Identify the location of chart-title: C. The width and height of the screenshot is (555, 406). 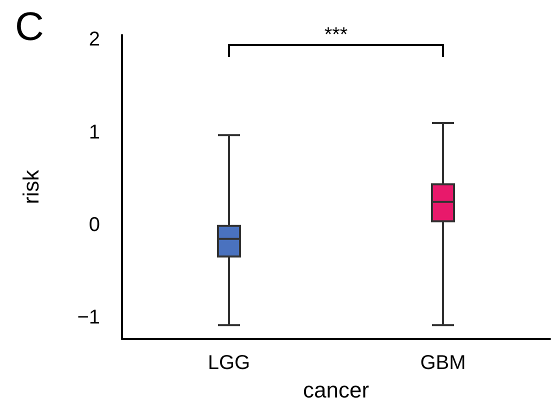
(29, 27).